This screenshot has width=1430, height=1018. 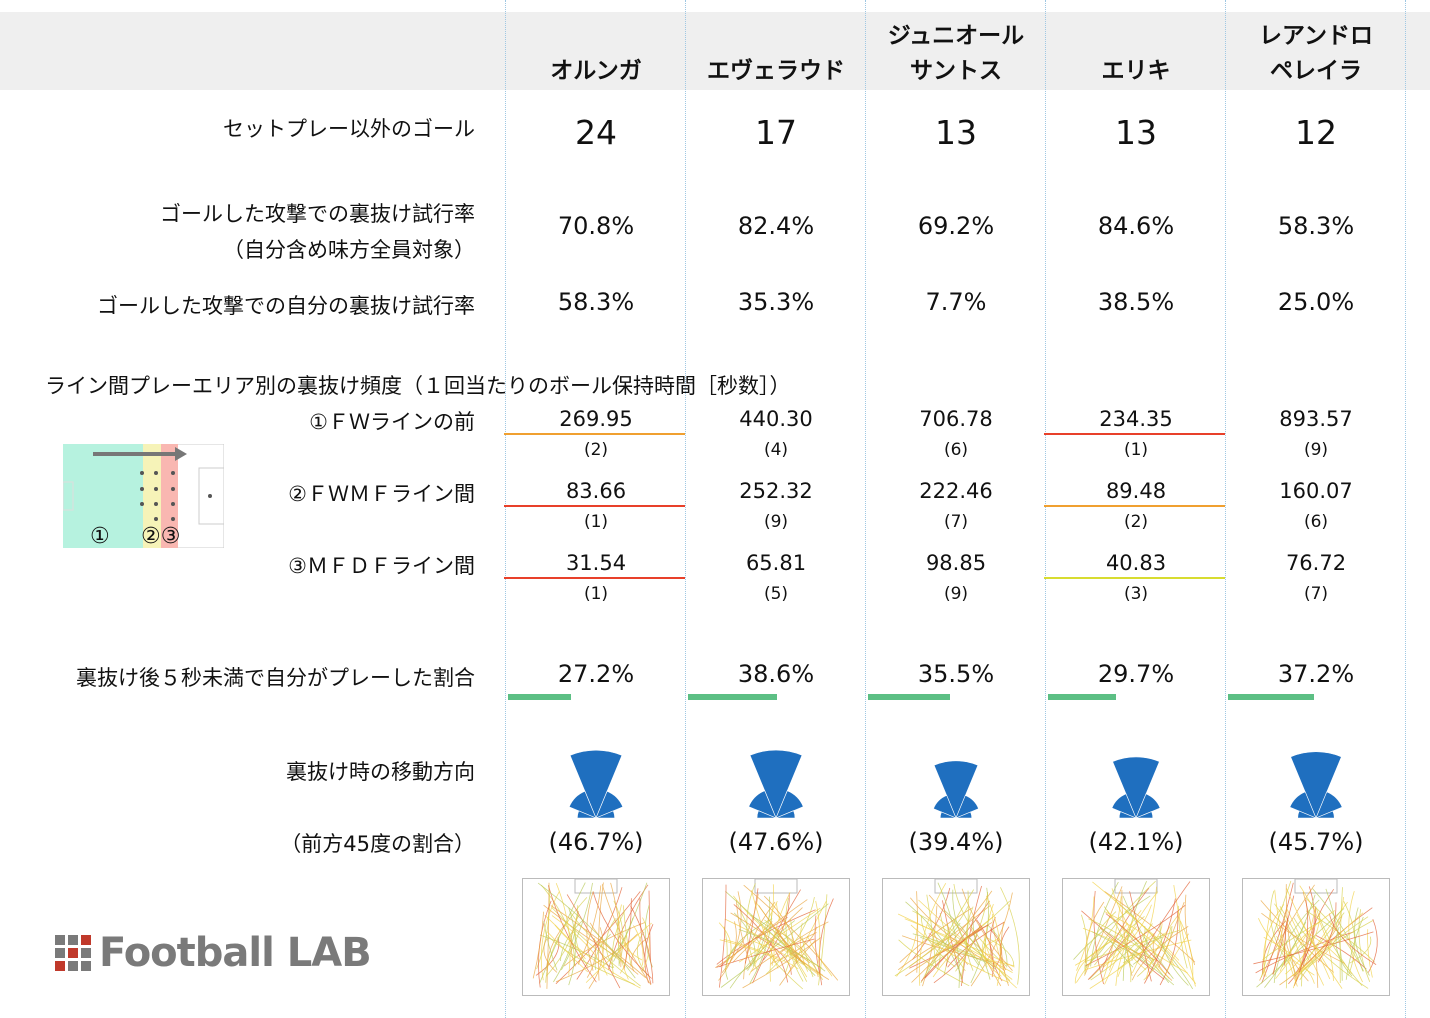 I want to click on fw-mf-rank: (2), so click(x=1136, y=522).